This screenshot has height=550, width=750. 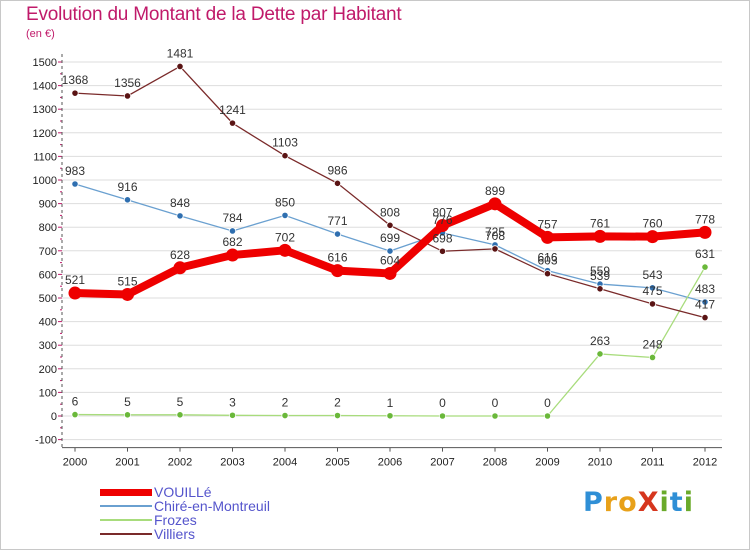 I want to click on data-label: 682, so click(x=232, y=242).